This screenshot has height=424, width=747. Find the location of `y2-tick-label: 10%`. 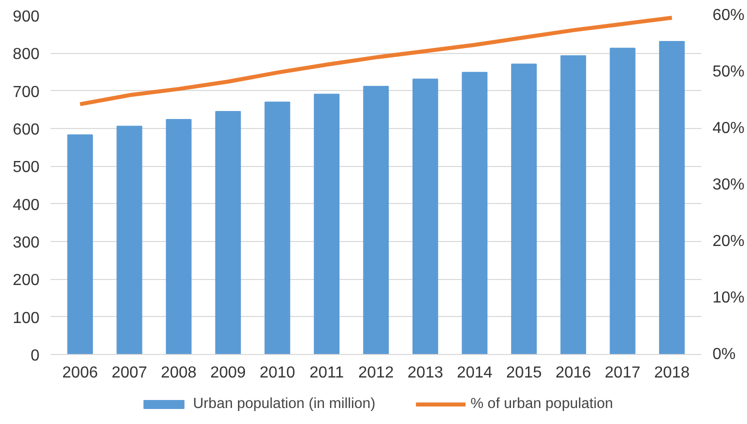

y2-tick-label: 10% is located at coordinates (728, 298).